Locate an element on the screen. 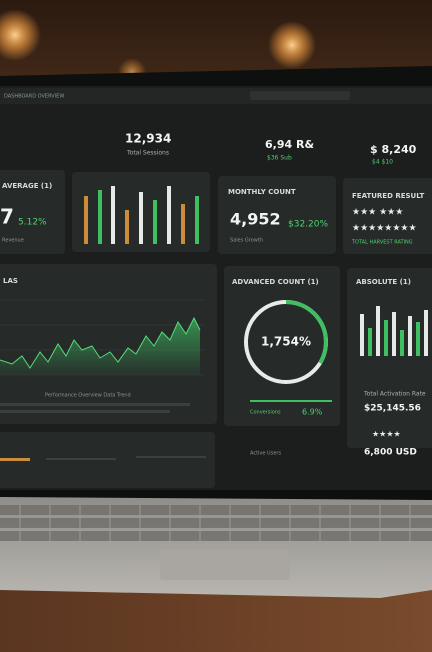  row-value: 6.9% is located at coordinates (312, 412).